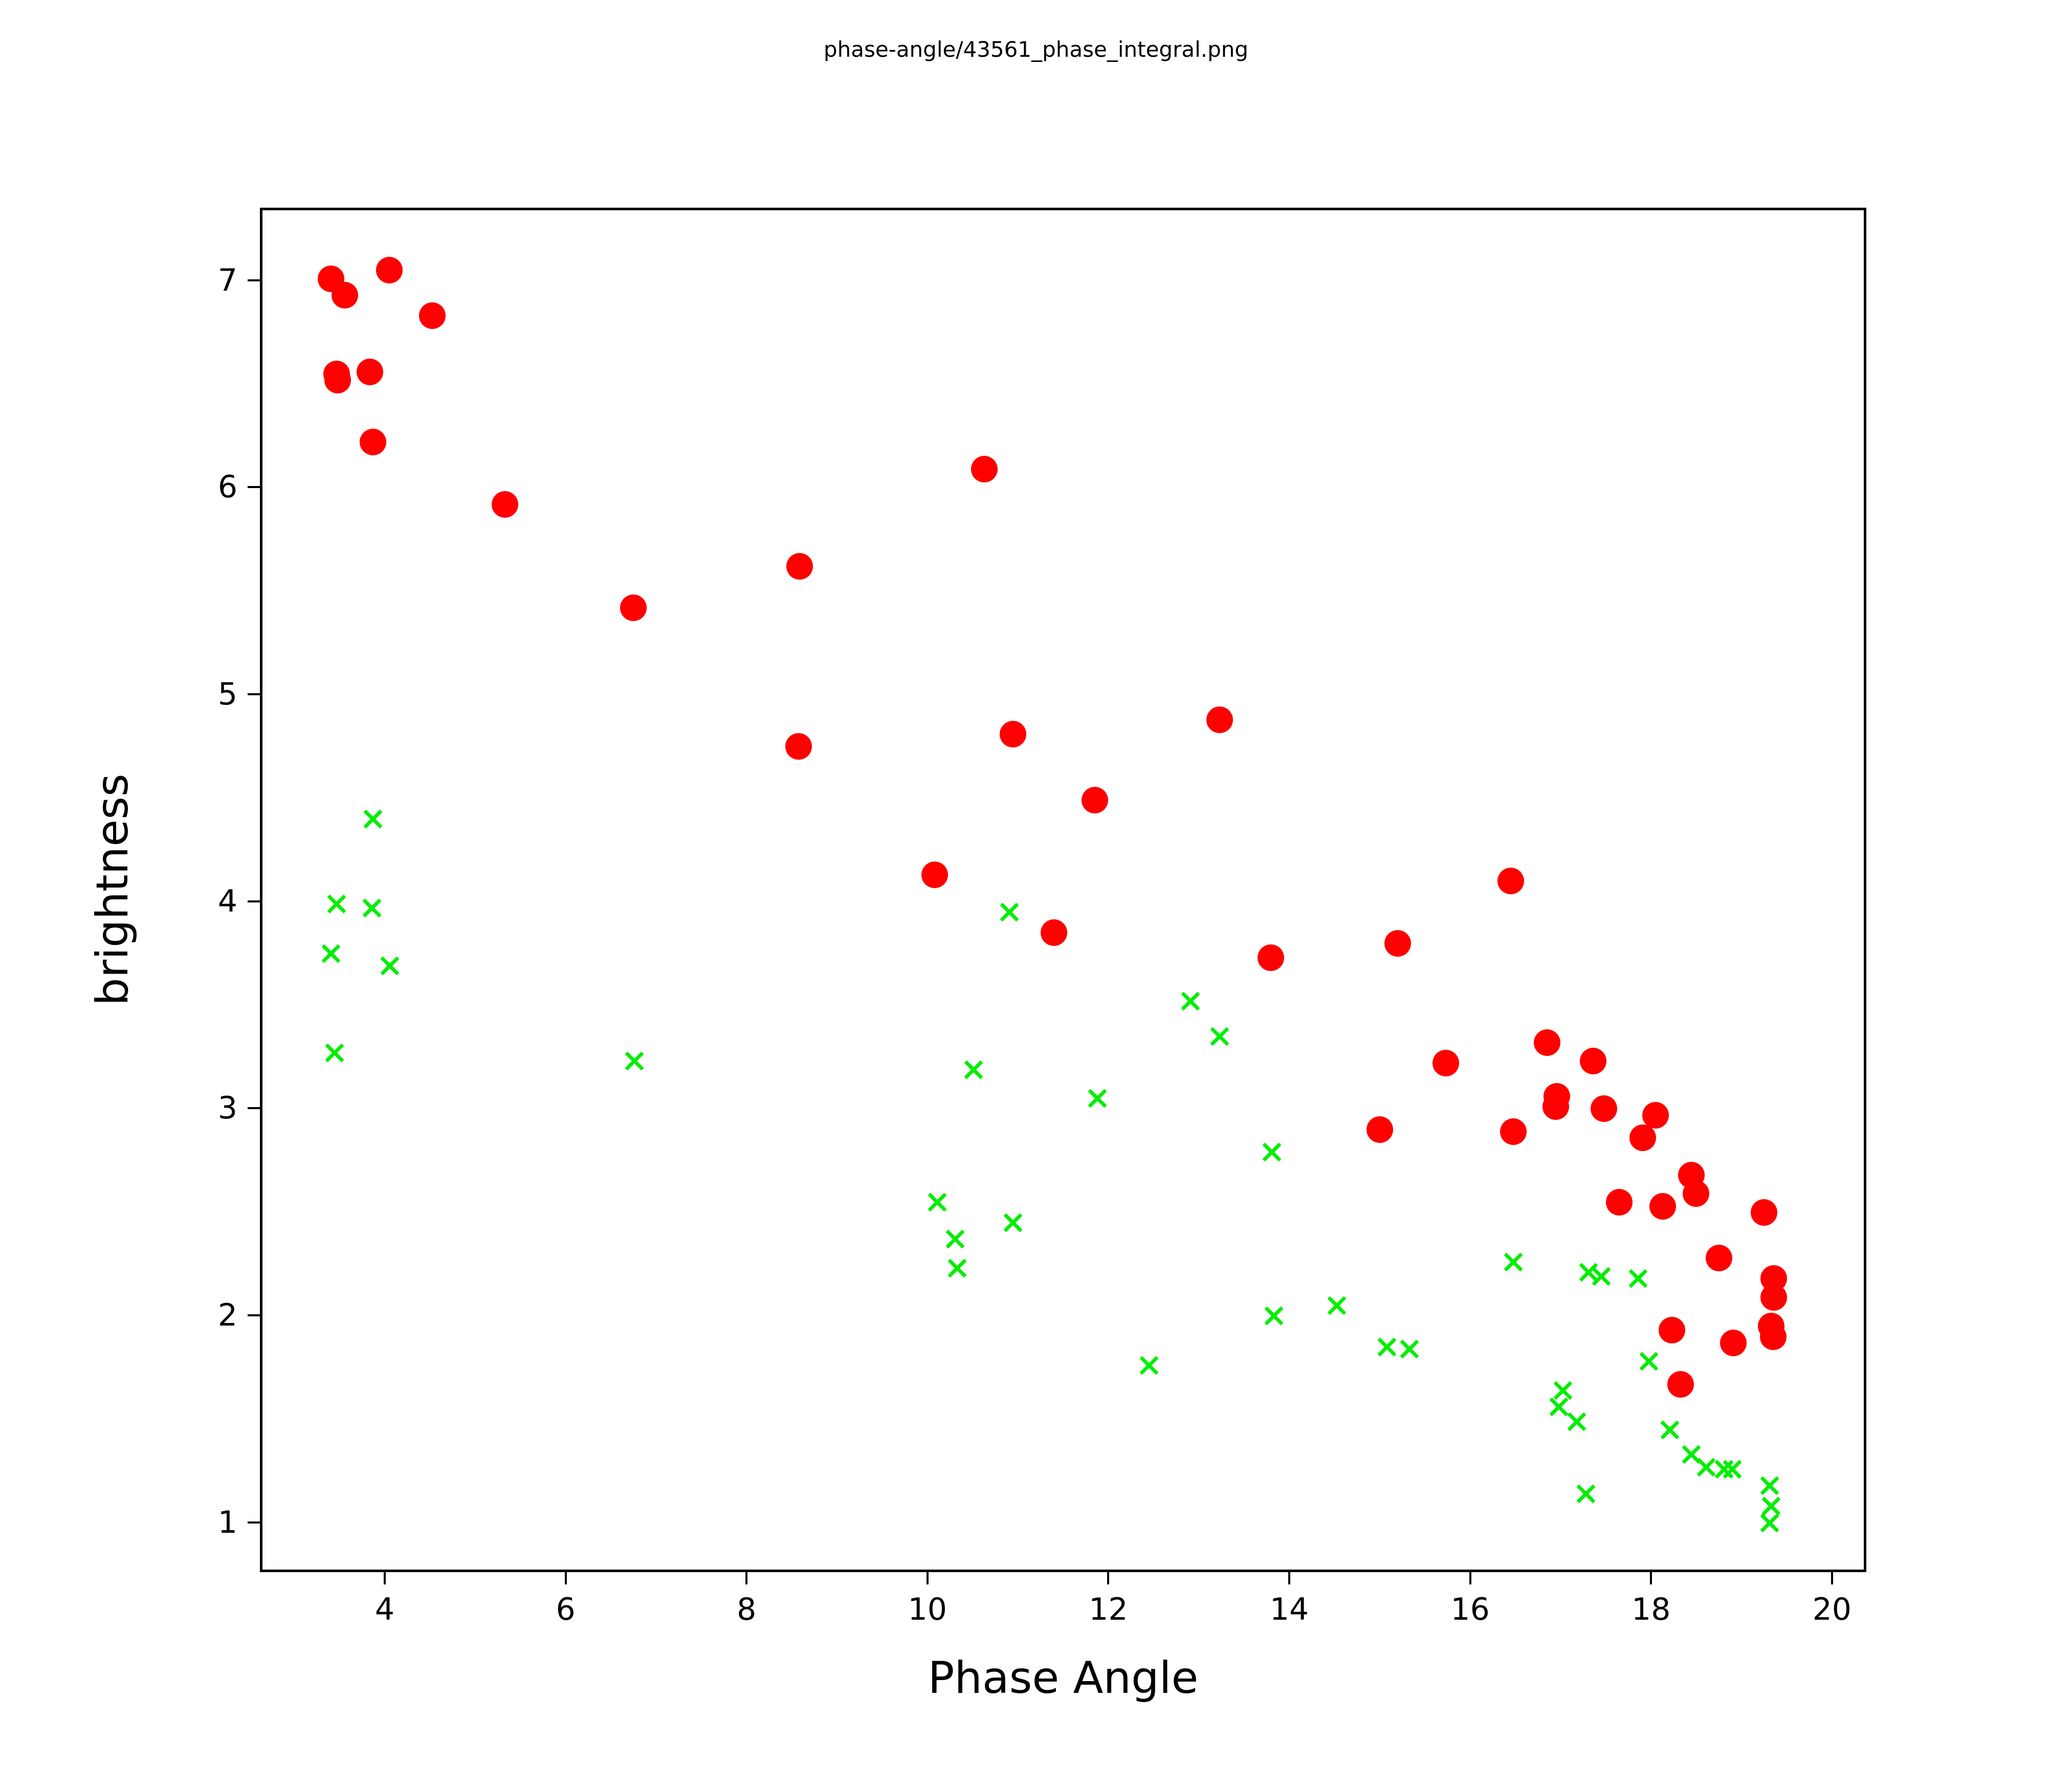 This screenshot has height=1765, width=2072. What do you see at coordinates (566, 1609) in the screenshot?
I see `x-tick-label: 6` at bounding box center [566, 1609].